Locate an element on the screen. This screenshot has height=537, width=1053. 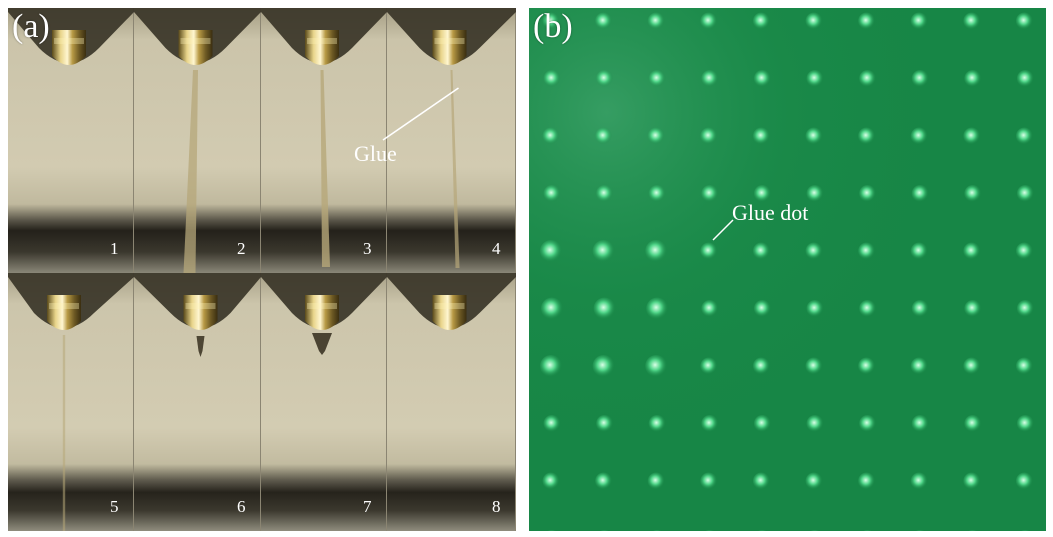
panel-a-letter: (a) is located at coordinates (31, 26).